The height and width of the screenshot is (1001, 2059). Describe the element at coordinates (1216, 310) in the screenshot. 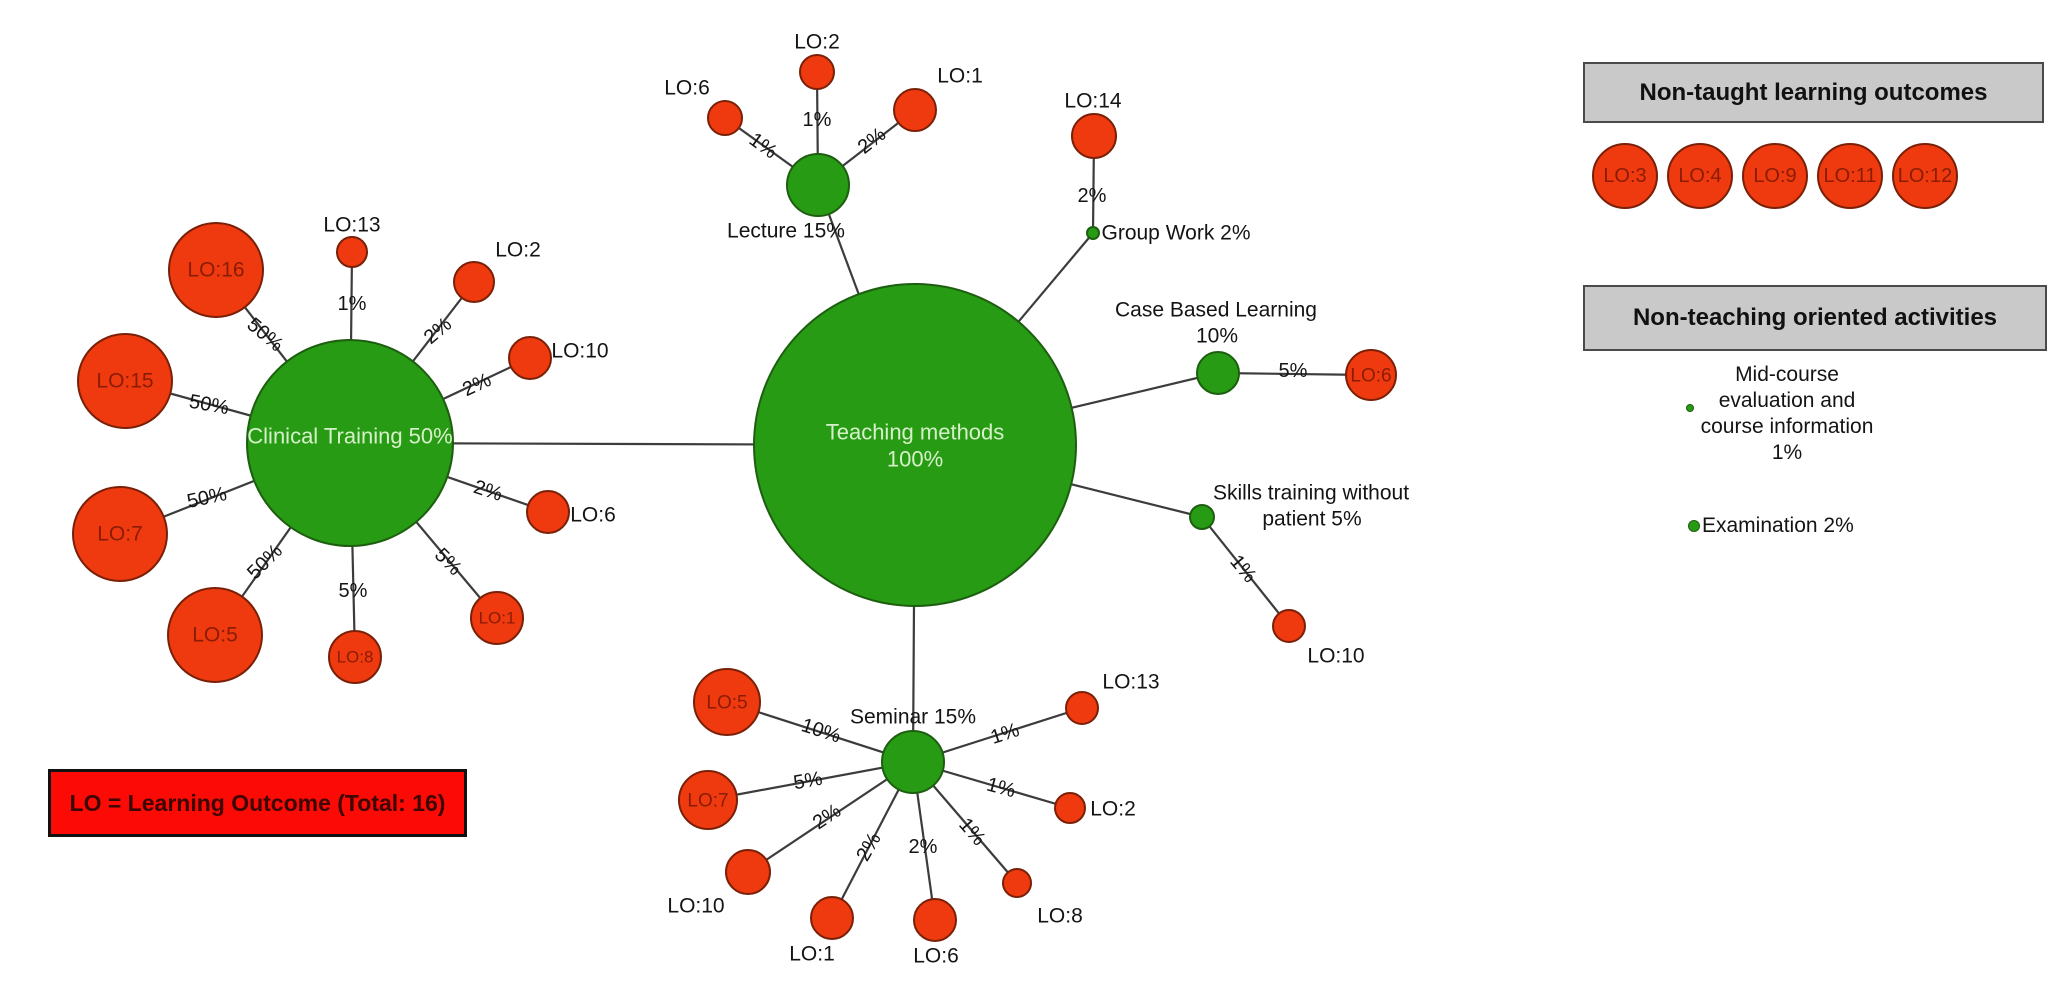

I see `diagram-label: Case Based Learning` at that location.